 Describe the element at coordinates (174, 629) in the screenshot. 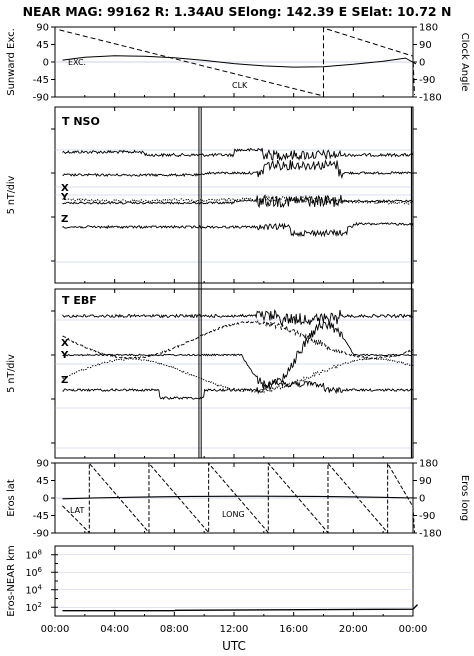

I see `x-tick-label: 08:00` at that location.